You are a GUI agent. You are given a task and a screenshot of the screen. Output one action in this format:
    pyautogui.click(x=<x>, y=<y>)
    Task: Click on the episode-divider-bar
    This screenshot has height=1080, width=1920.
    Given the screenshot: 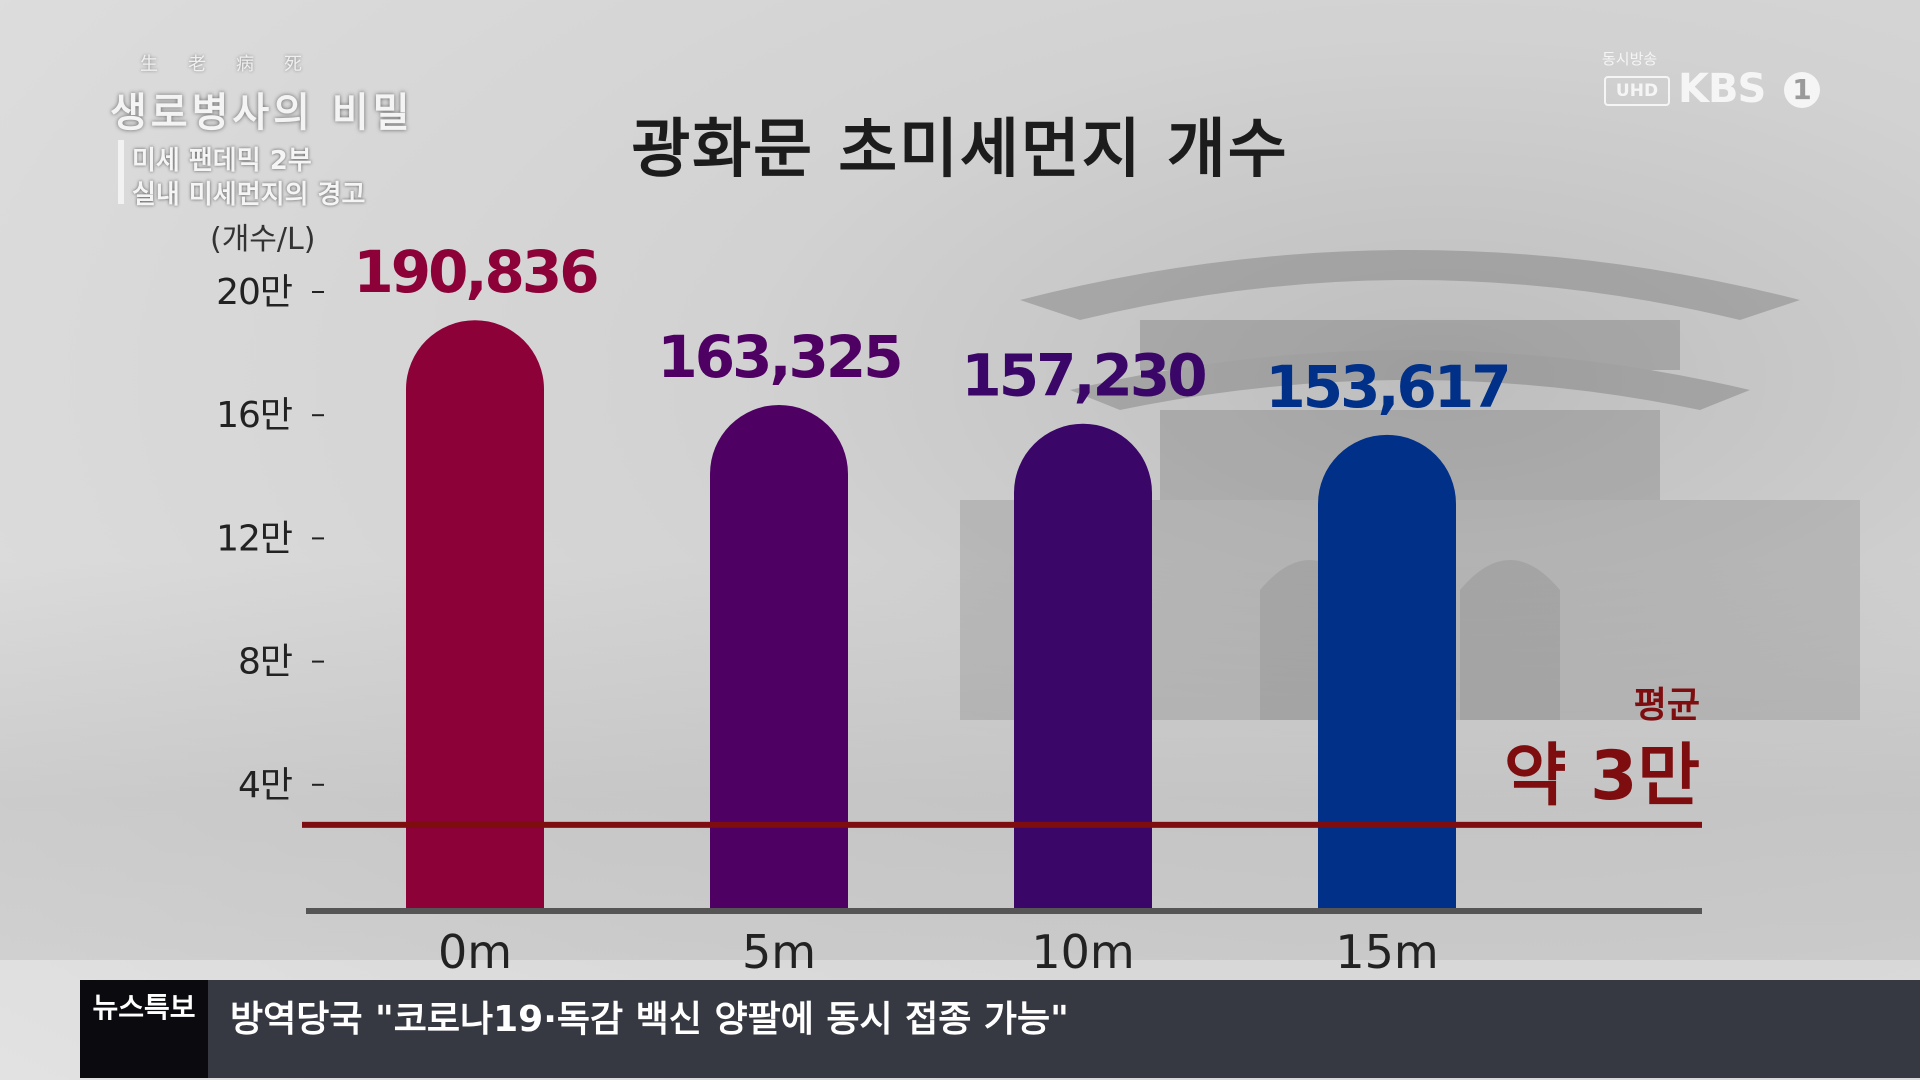 What is the action you would take?
    pyautogui.click(x=121, y=172)
    